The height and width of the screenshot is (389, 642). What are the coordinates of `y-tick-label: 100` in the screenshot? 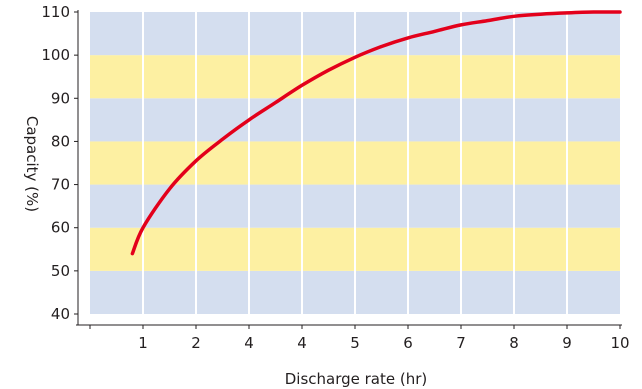 It's located at (55, 55).